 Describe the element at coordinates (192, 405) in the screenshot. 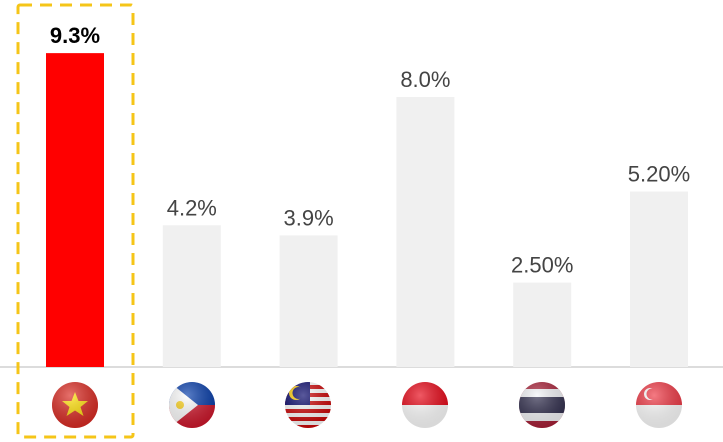

I see `flag-philippines` at that location.